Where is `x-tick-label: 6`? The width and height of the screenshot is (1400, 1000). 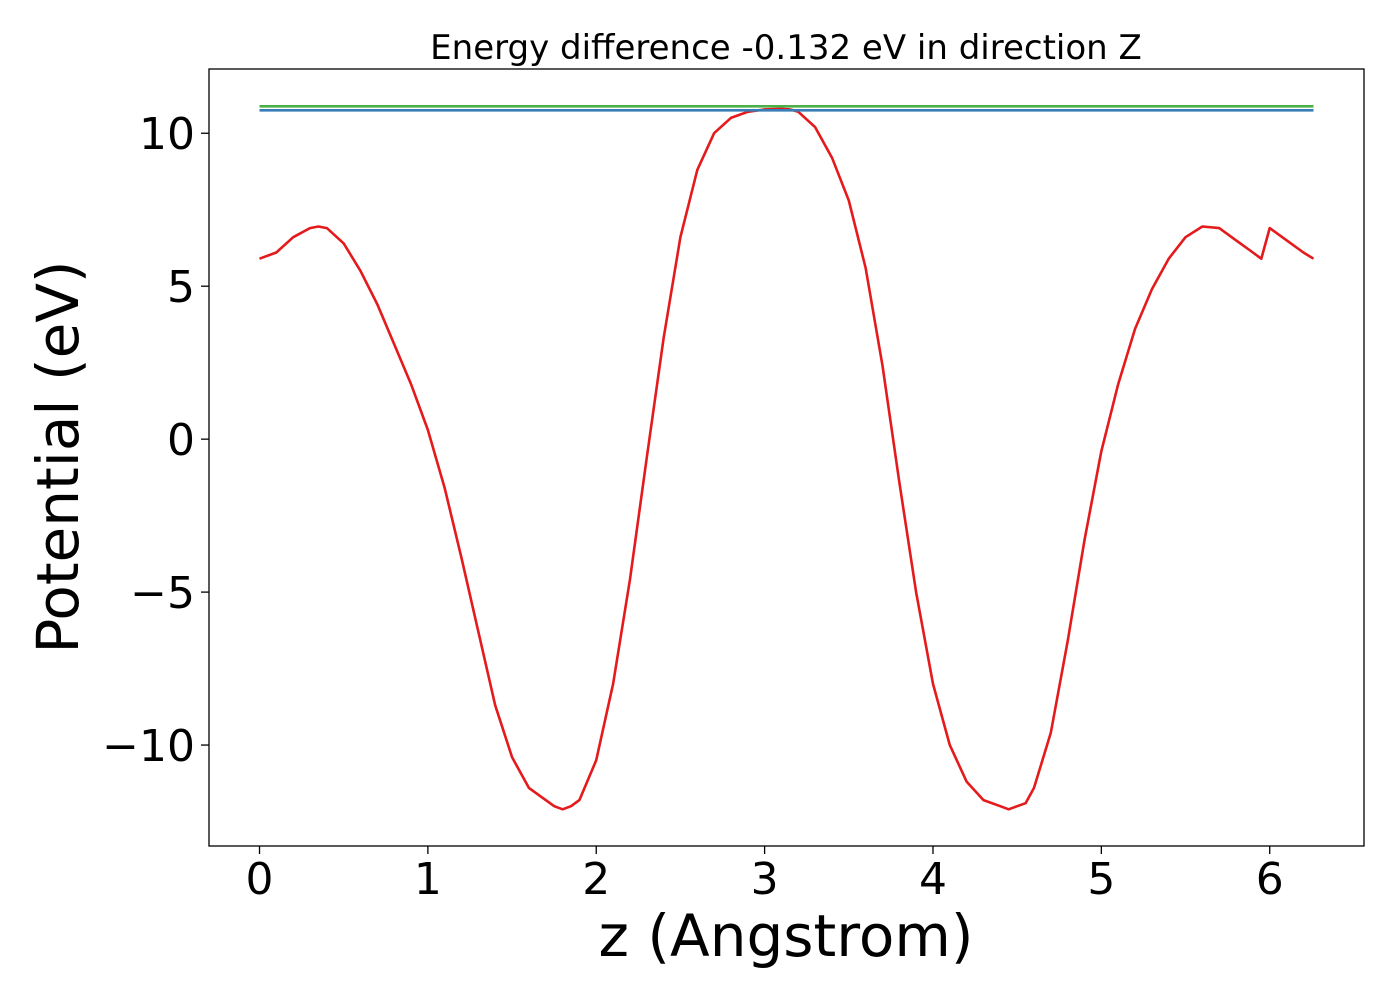
x-tick-label: 6 is located at coordinates (1270, 879).